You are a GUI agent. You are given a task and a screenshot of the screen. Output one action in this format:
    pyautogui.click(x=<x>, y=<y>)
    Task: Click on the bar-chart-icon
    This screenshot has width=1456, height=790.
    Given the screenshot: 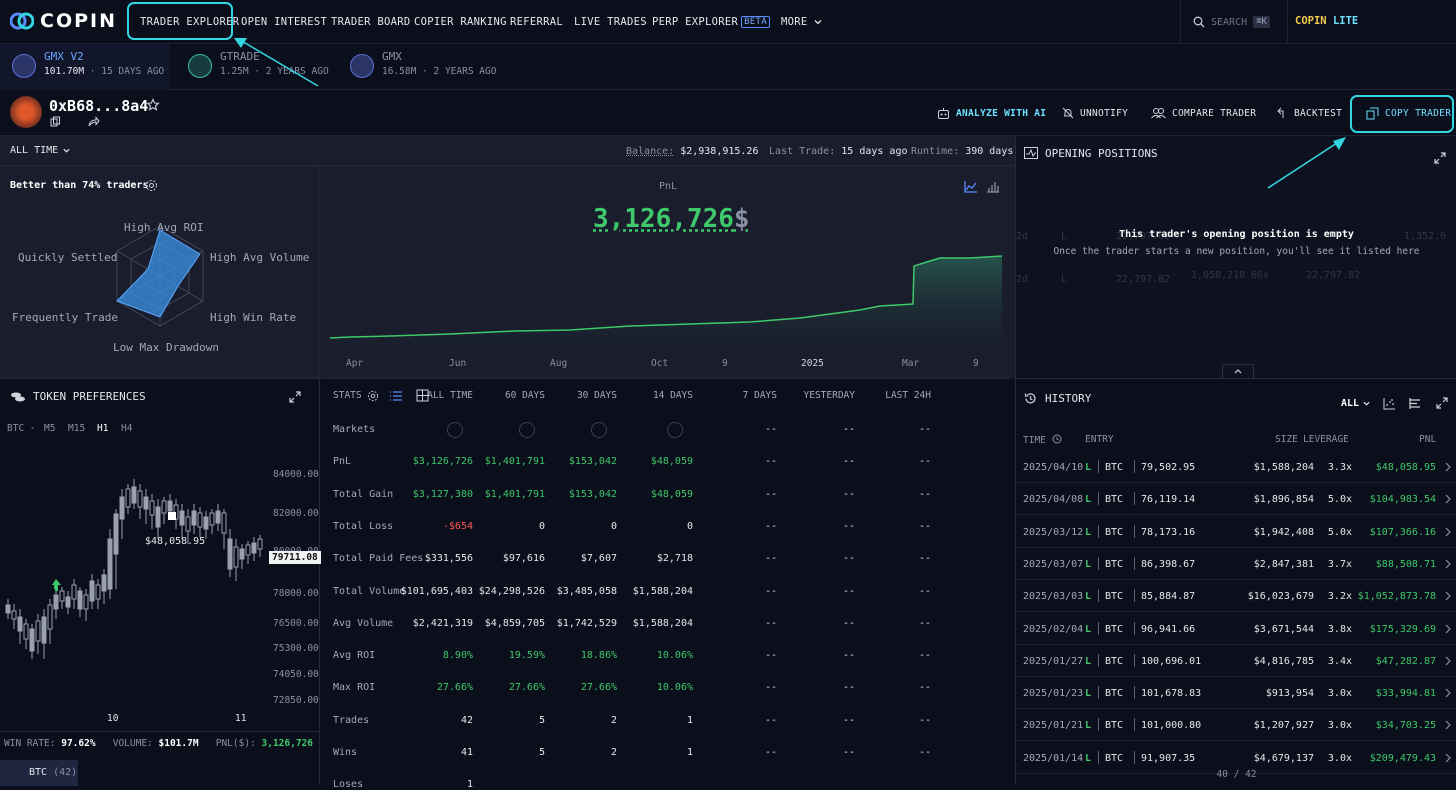 What is the action you would take?
    pyautogui.click(x=993, y=186)
    